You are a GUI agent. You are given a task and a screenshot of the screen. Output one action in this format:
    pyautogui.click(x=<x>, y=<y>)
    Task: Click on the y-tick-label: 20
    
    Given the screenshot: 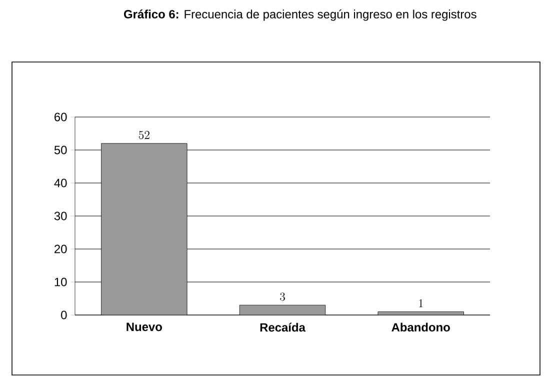 What is the action you would take?
    pyautogui.click(x=60, y=249)
    